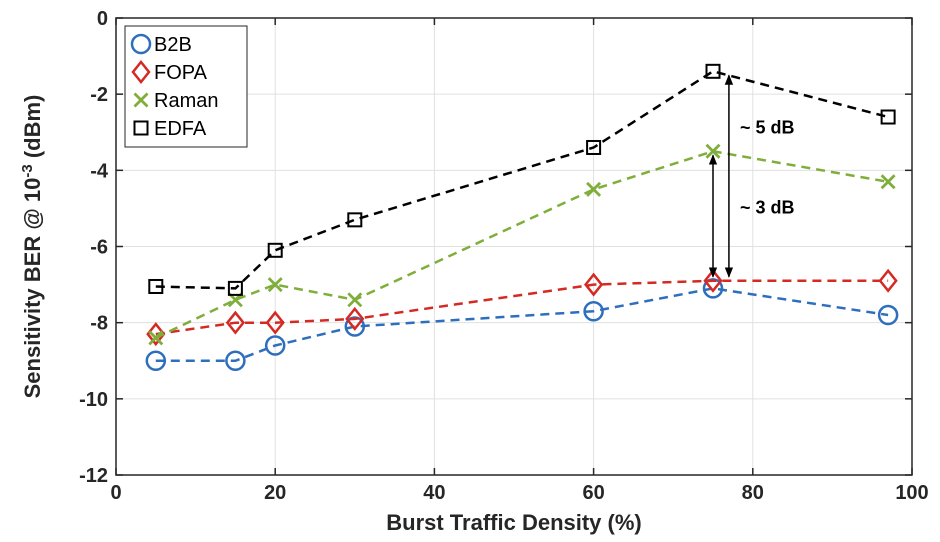 This screenshot has width=940, height=542. I want to click on legend-item-raman: Raman, so click(175, 101).